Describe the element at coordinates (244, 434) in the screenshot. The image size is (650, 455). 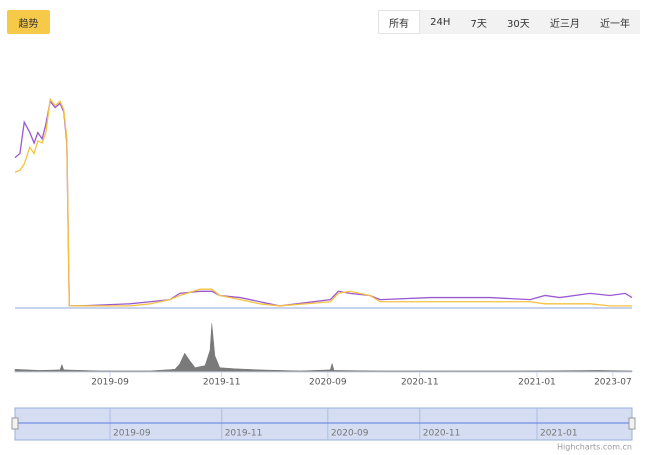
I see `navigator-tick-label: 2019-11` at that location.